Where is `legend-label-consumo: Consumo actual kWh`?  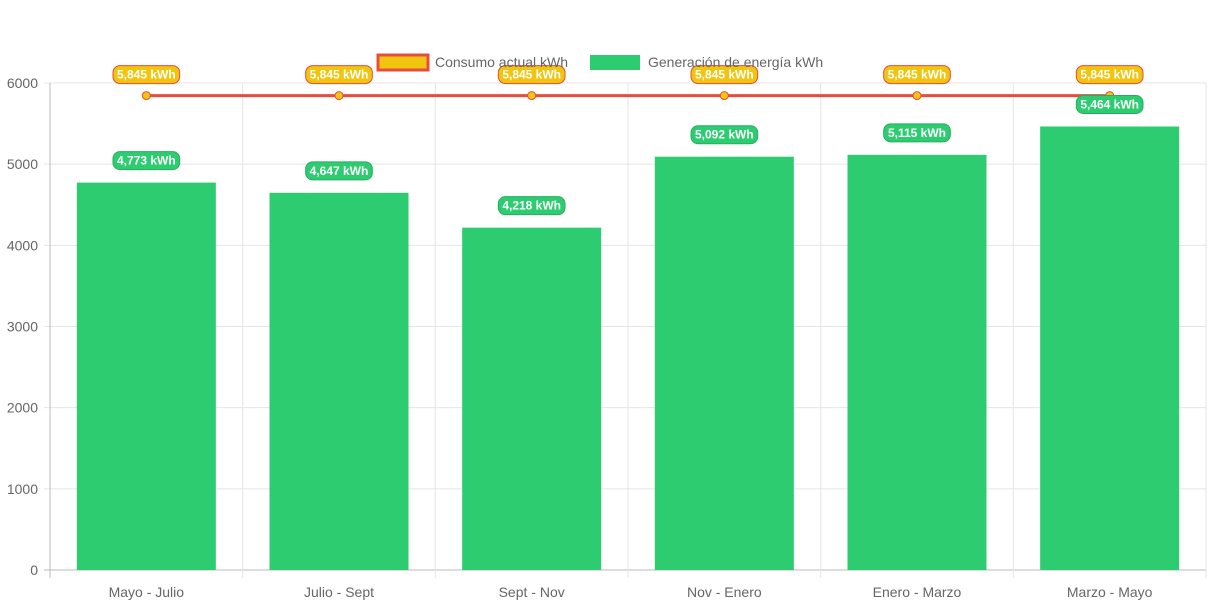
legend-label-consumo: Consumo actual kWh is located at coordinates (501, 62).